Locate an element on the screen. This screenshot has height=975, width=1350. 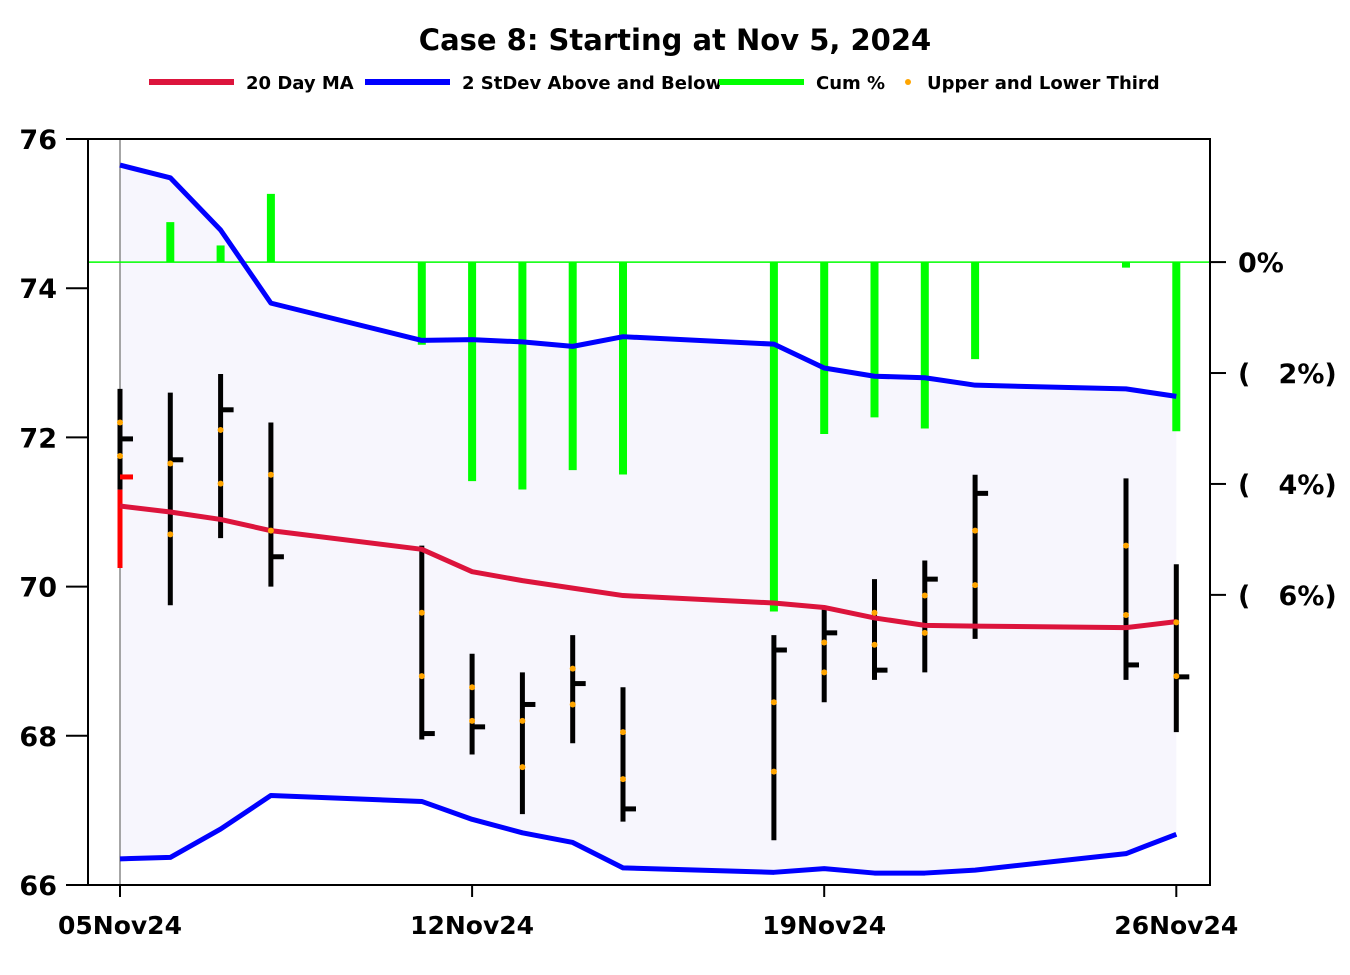
x-tick-label: 26Nov24 is located at coordinates (1176, 925).